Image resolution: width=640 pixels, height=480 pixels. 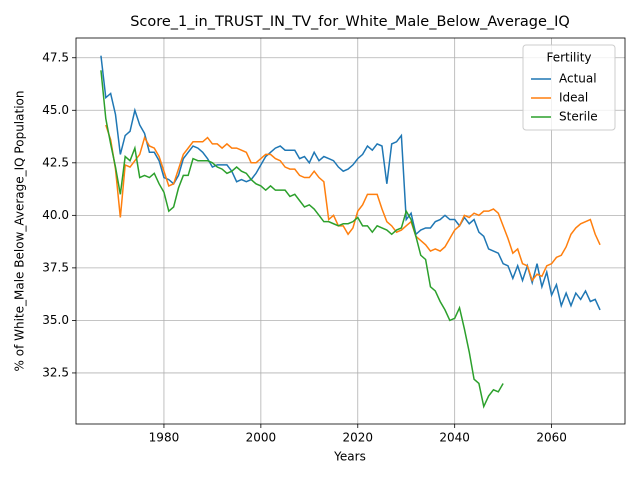 I want to click on y-tick-label: 42.5, so click(x=55, y=162).